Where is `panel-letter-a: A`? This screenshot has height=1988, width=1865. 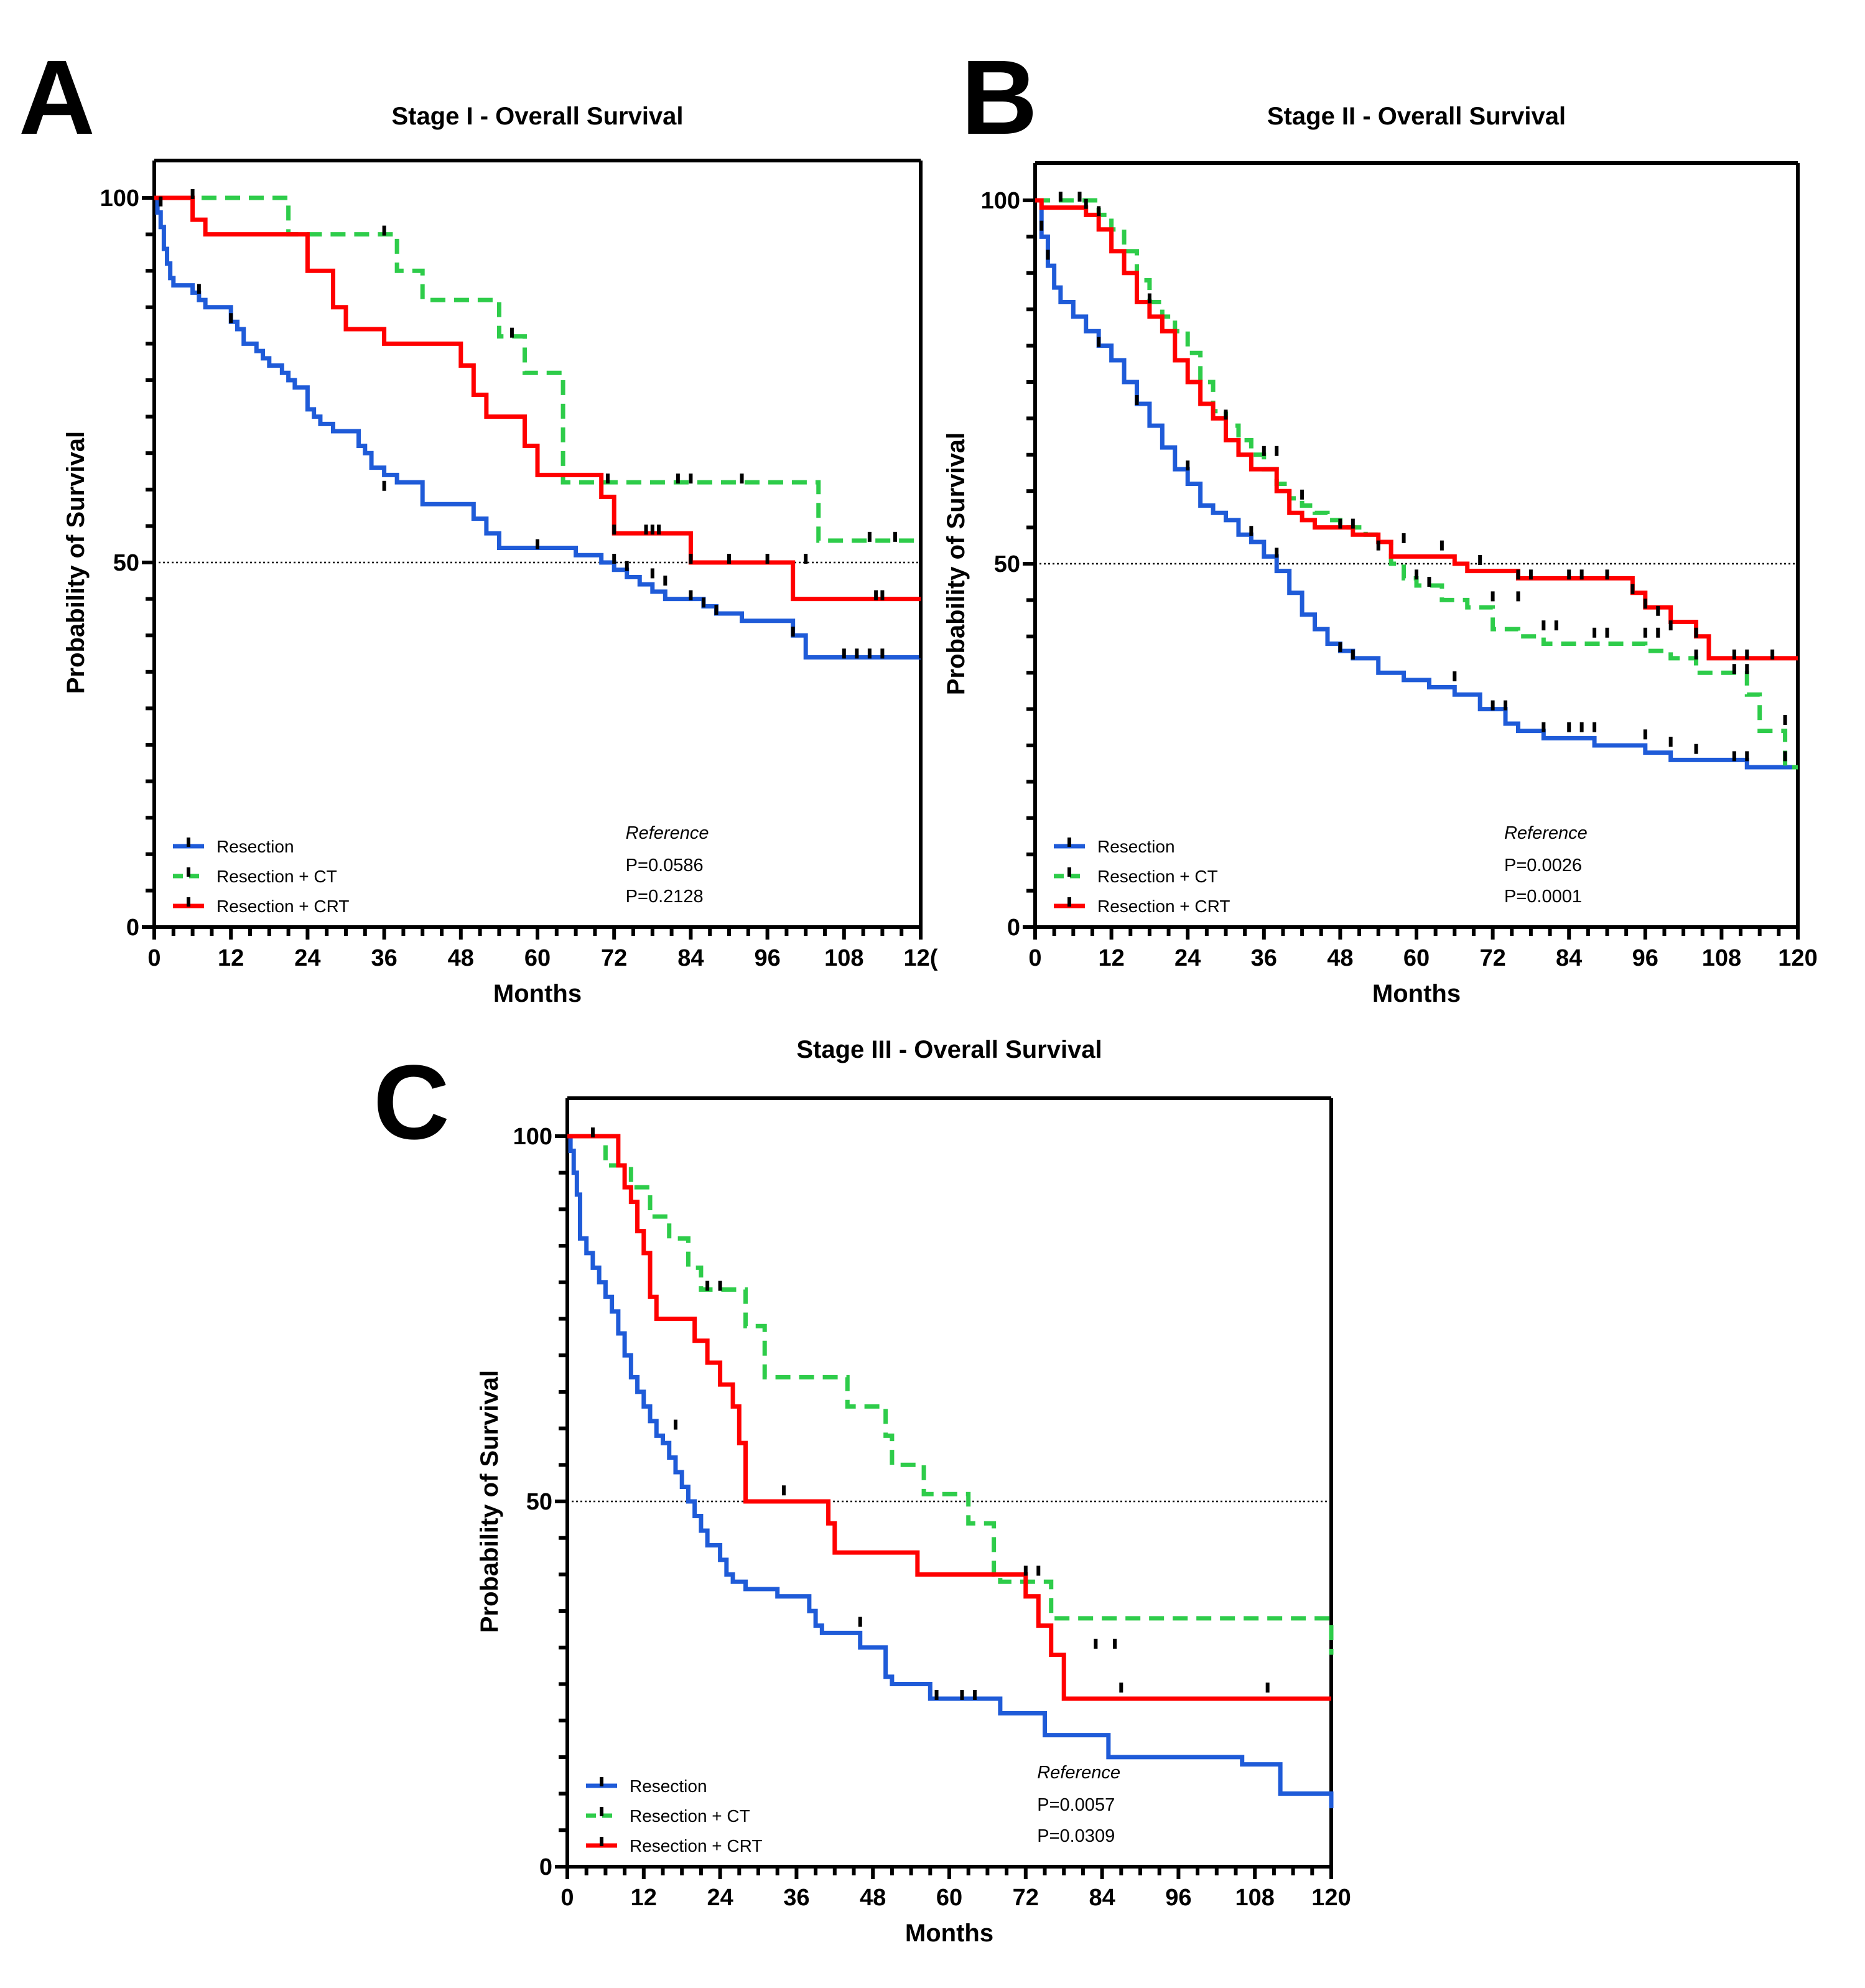
panel-letter-a: A is located at coordinates (57, 98).